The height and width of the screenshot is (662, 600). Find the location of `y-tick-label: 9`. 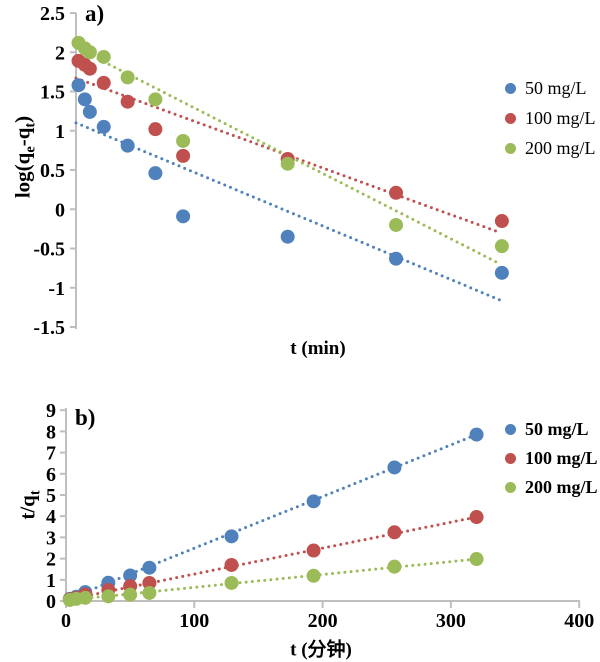

y-tick-label: 9 is located at coordinates (51, 411).